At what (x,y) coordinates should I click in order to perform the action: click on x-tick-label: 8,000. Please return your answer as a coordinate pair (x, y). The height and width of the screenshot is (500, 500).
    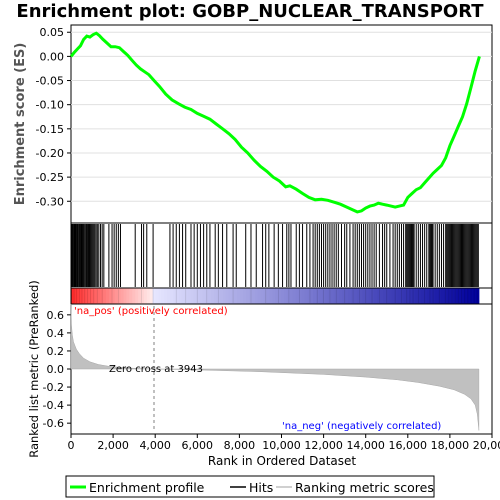
    Looking at the image, I should click on (240, 445).